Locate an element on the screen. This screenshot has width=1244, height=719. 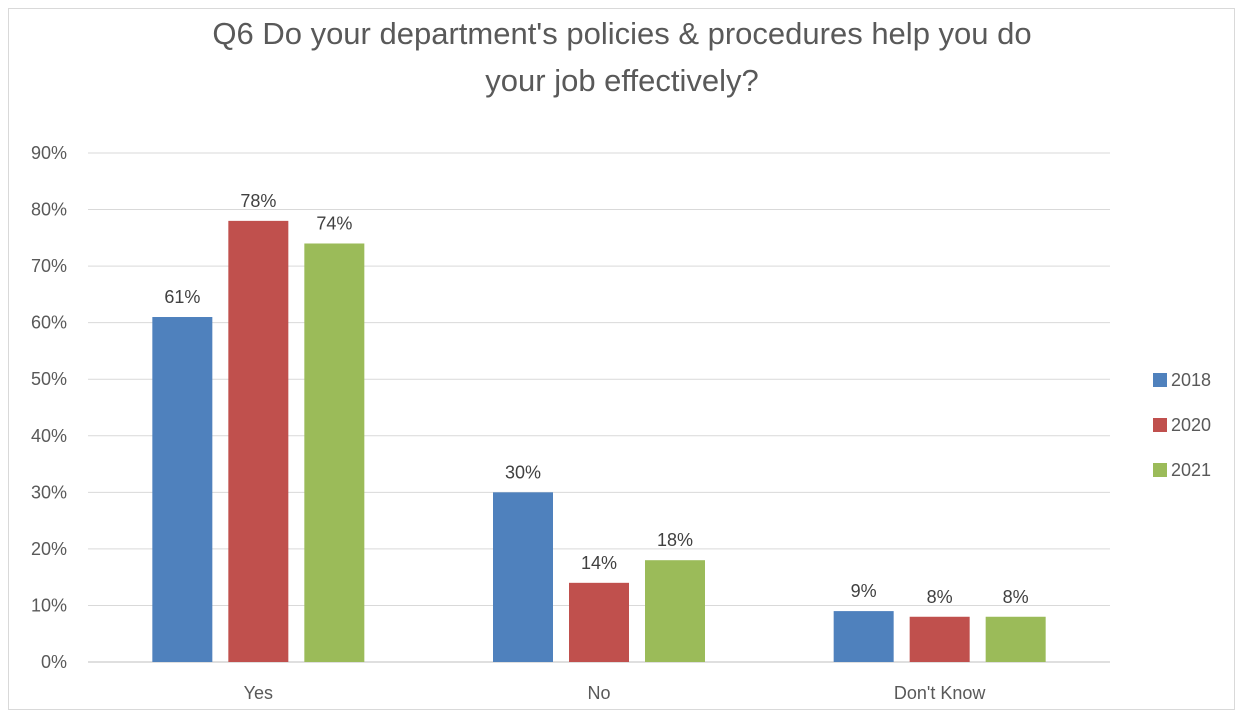
data-label: 30% is located at coordinates (523, 472).